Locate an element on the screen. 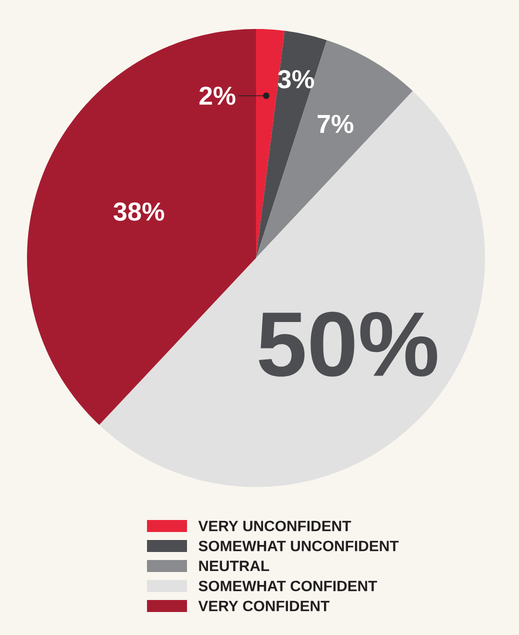  data-label: 7% is located at coordinates (336, 124).